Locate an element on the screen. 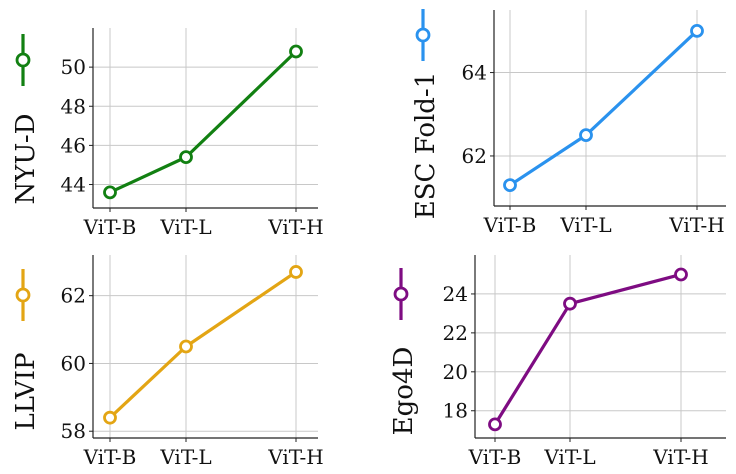 The height and width of the screenshot is (474, 736). series-line-nyu-d is located at coordinates (203, 121).